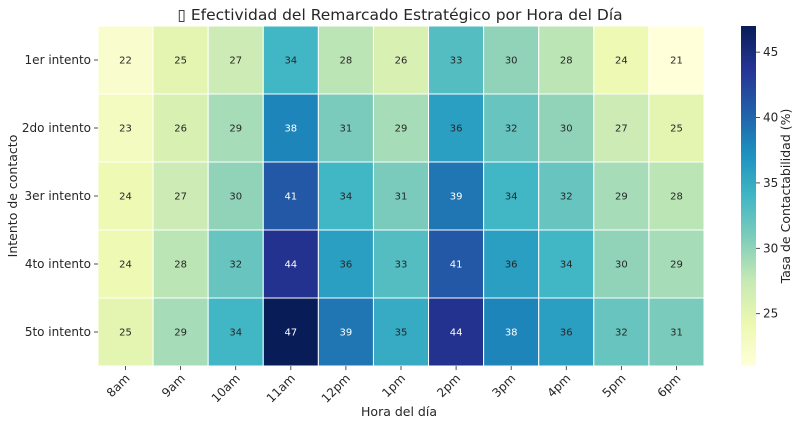  Describe the element at coordinates (770, 118) in the screenshot. I see `colorbar-tick-label: 40` at that location.